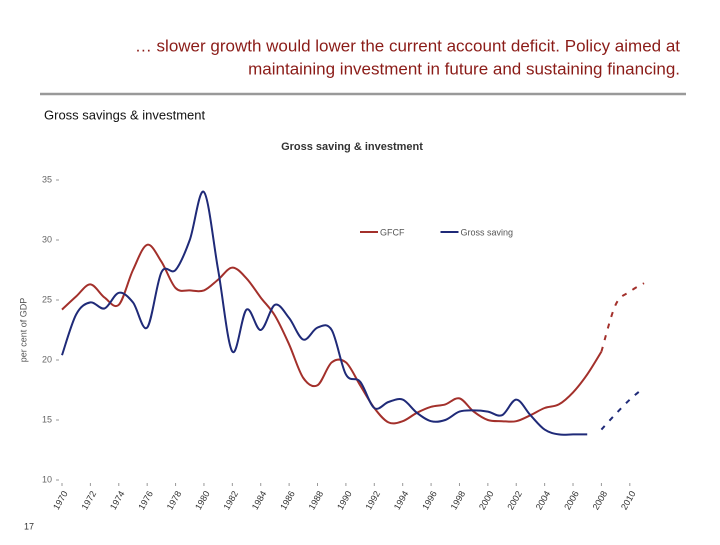  I want to click on y-tick-label: 15, so click(47, 419).